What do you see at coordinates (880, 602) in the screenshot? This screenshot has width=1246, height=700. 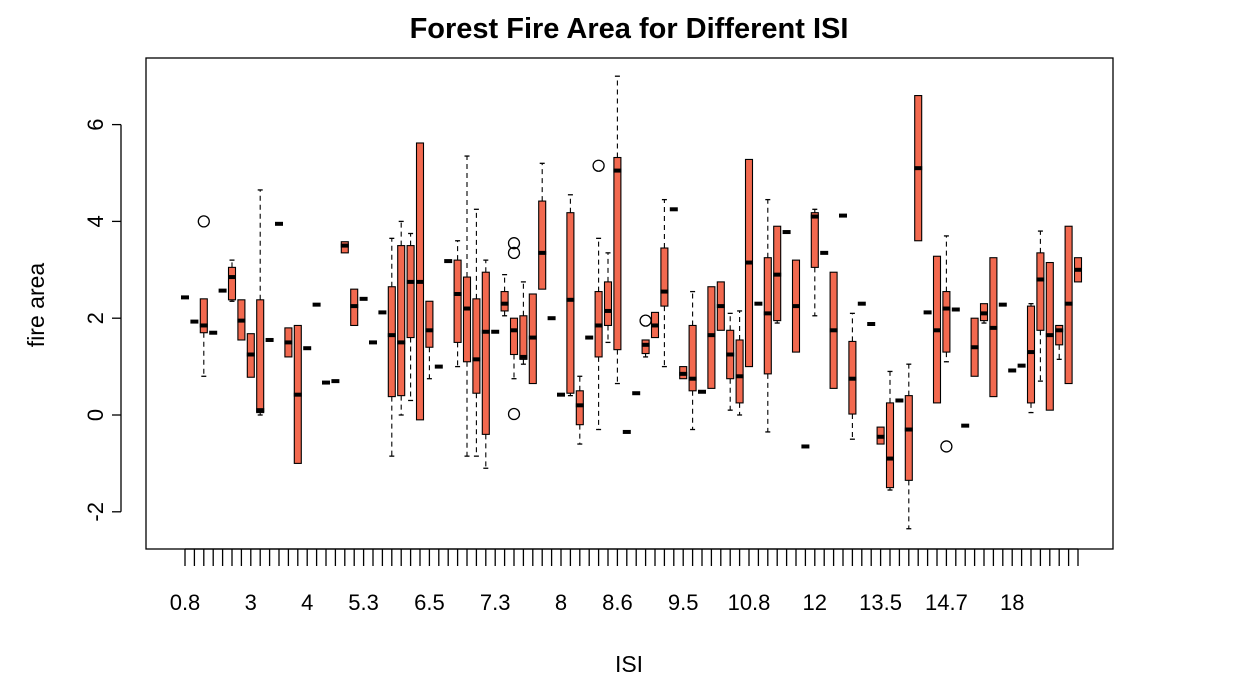 I see `x-tick-label: 13.5` at bounding box center [880, 602].